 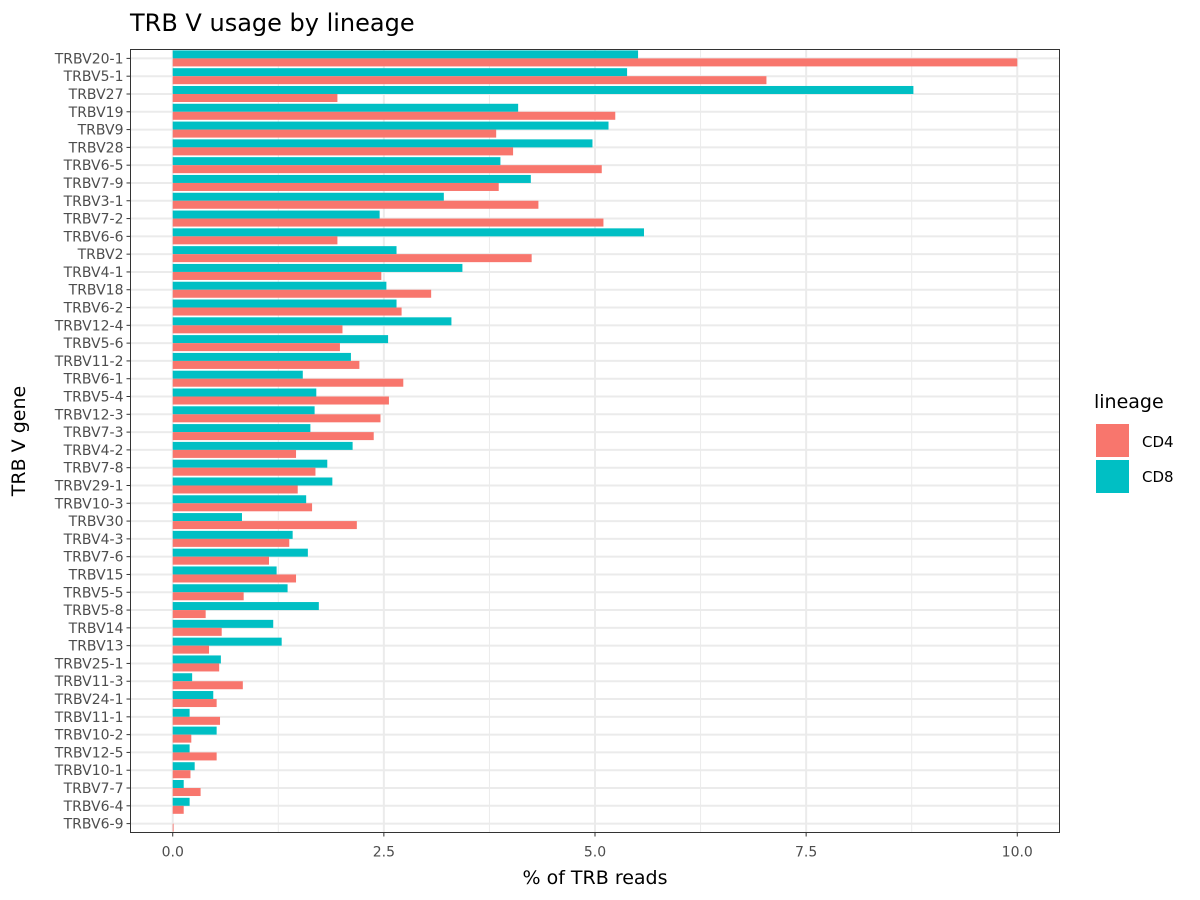 I want to click on y-tick-label: TRBV10-3, so click(x=89, y=504).